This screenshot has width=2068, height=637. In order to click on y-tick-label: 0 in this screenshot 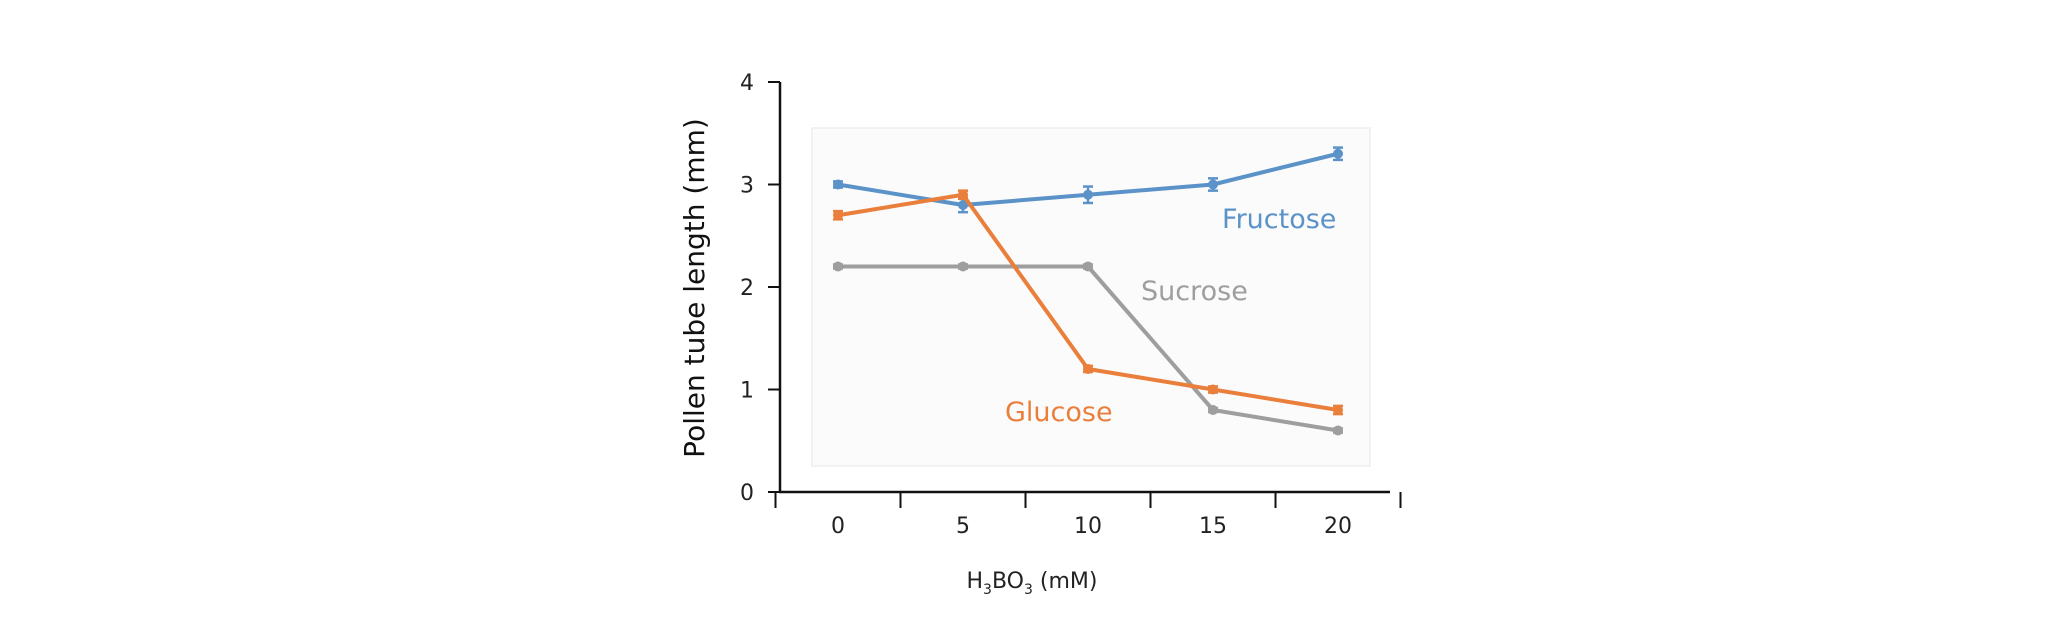, I will do `click(747, 493)`.